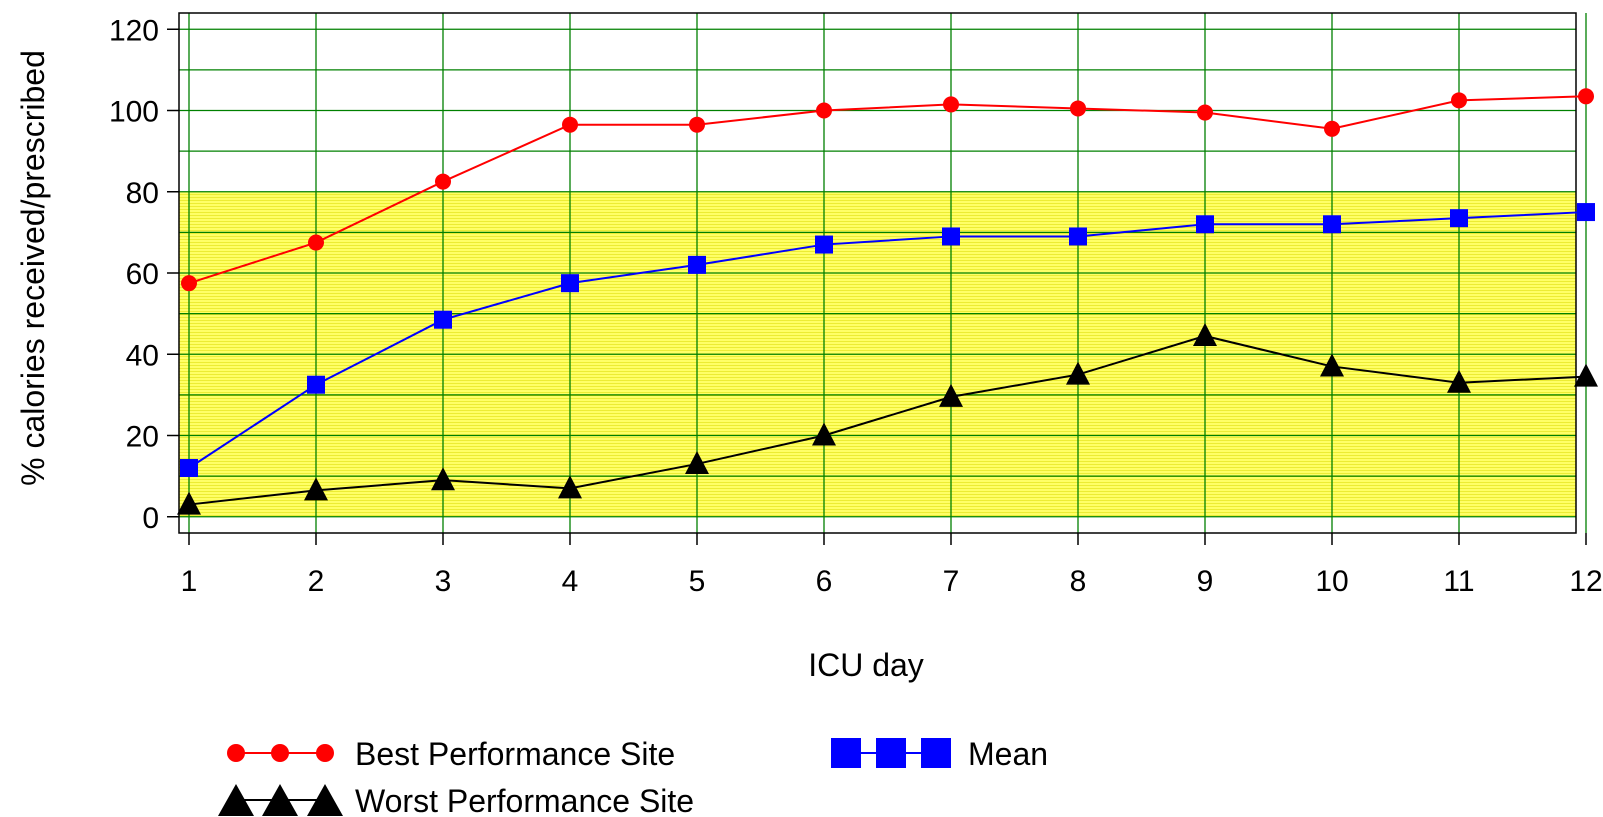  Describe the element at coordinates (1205, 581) in the screenshot. I see `x-tick-label: 9` at that location.